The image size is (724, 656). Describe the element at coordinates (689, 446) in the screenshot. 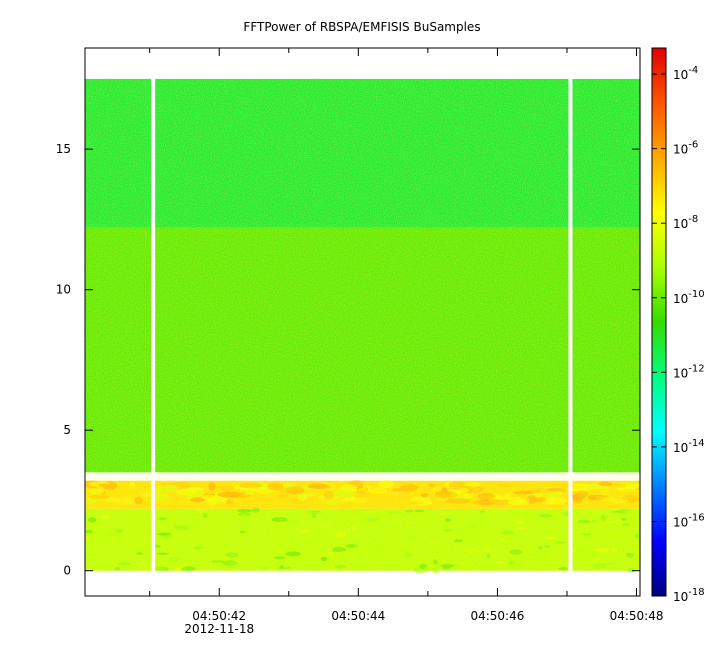

I see `colorbar-tick-label: 10⁻¹⁴` at that location.